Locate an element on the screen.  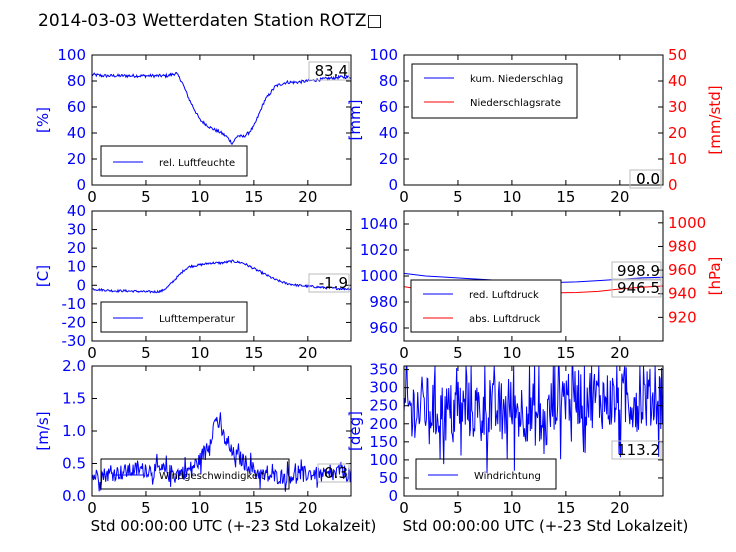
legend-label: rel. Luftfeuchte is located at coordinates (197, 163).